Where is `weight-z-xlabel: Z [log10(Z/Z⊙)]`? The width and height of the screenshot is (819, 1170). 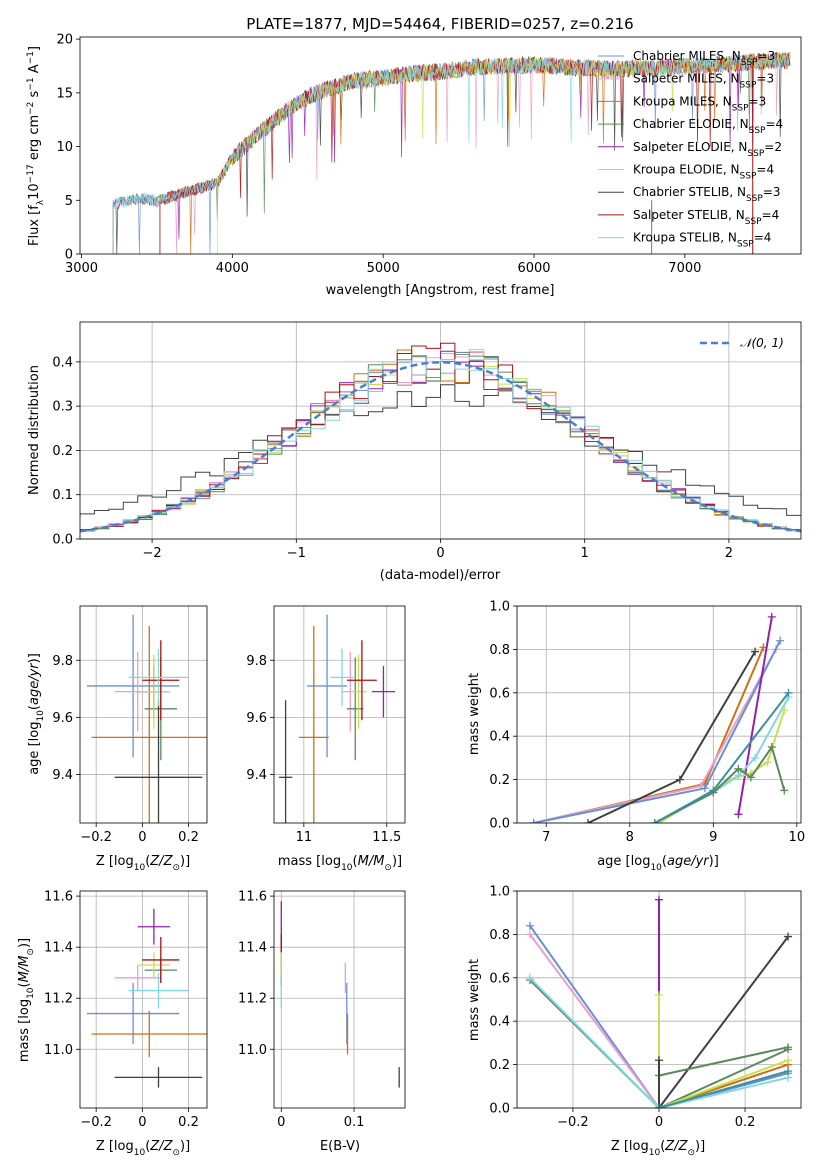
weight-z-xlabel: Z [log10(Z/Z⊙)] is located at coordinates (658, 1148).